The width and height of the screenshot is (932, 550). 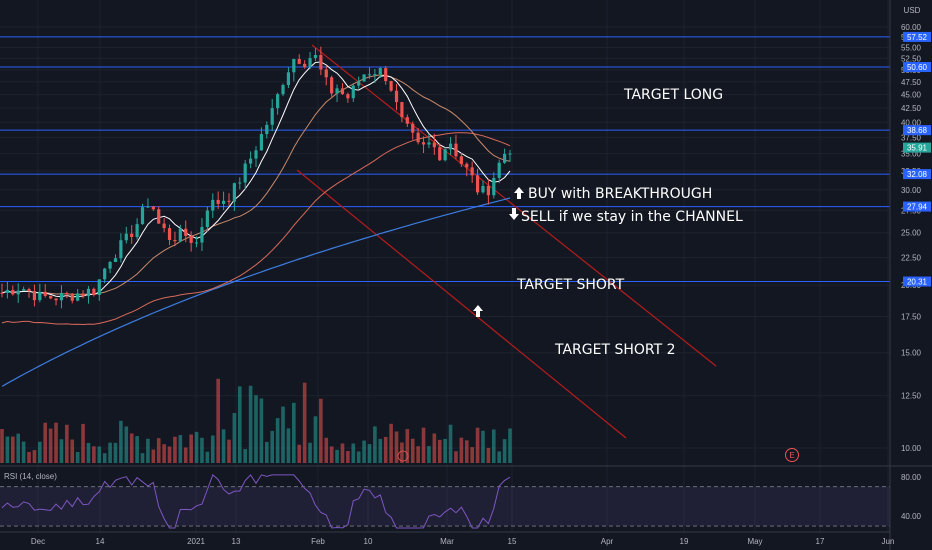 What do you see at coordinates (911, 154) in the screenshot?
I see `price-tick-label: 35.00` at bounding box center [911, 154].